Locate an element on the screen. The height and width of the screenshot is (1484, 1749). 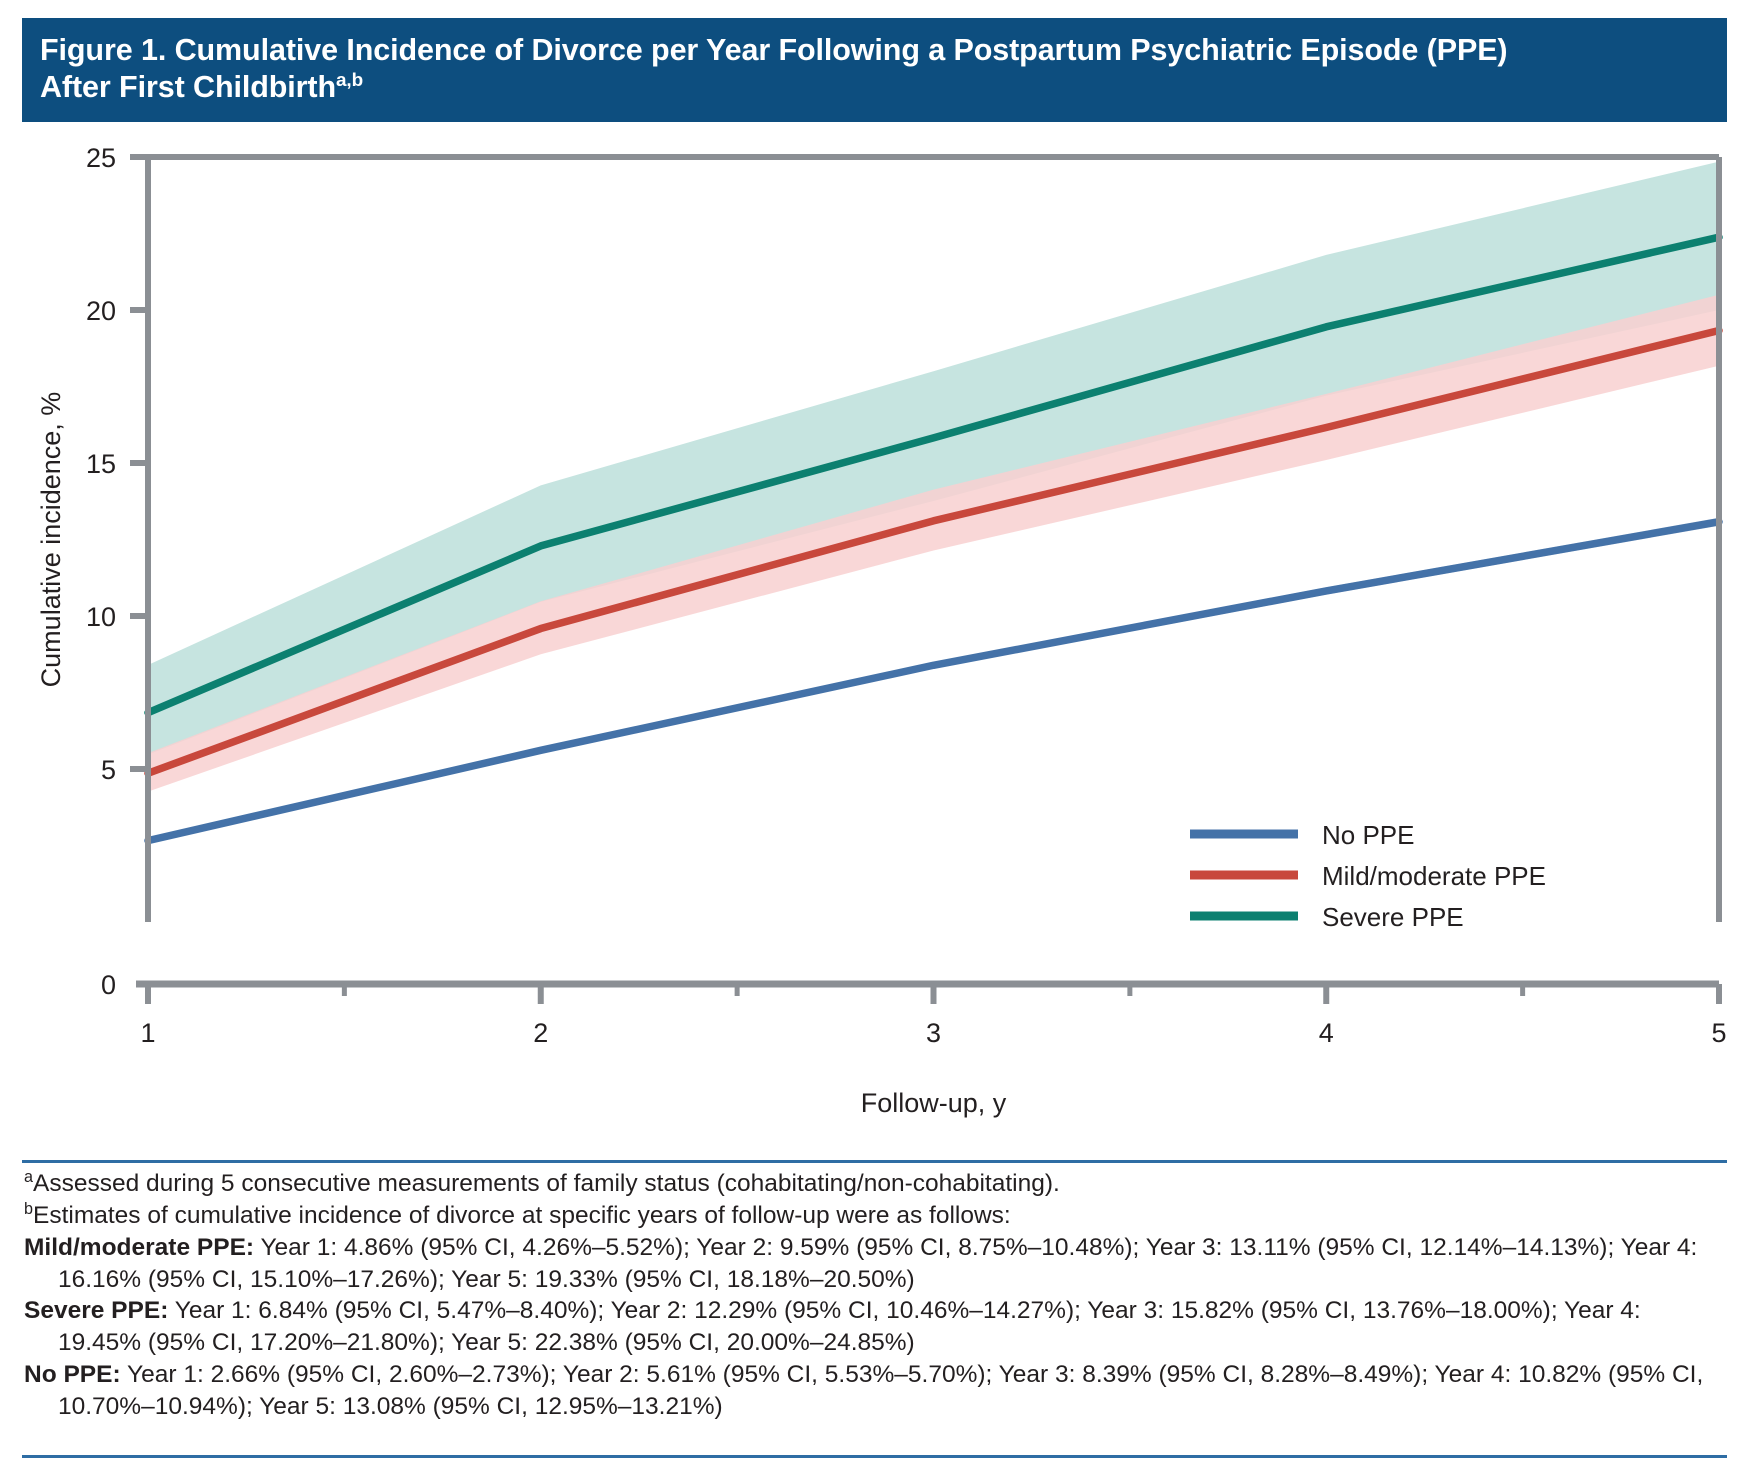
x-tick-label: 1 is located at coordinates (147, 1033).